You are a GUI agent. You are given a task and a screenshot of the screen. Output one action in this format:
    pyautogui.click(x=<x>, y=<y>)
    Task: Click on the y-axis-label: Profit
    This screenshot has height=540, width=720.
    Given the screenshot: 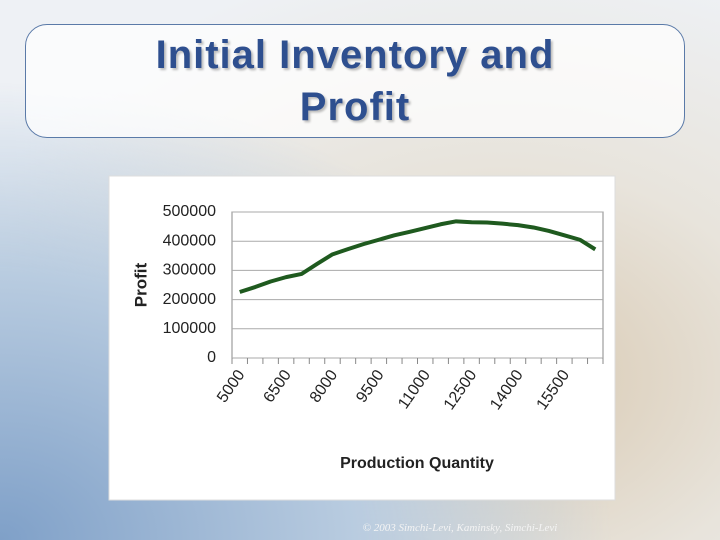 What is the action you would take?
    pyautogui.click(x=140, y=284)
    